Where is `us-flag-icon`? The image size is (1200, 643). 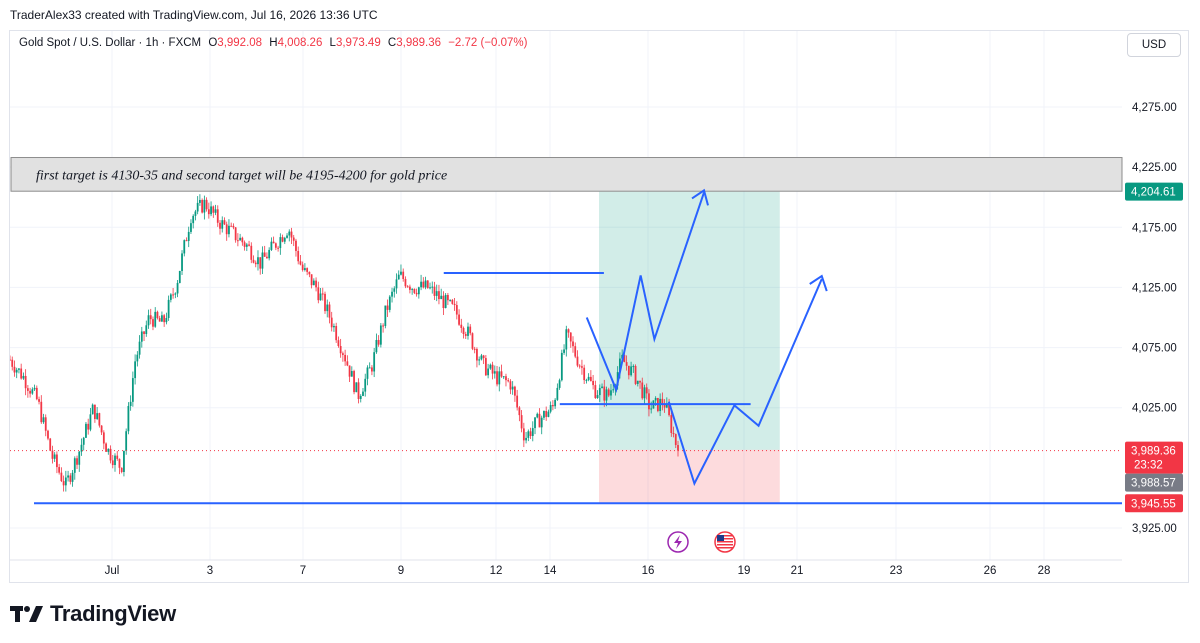
us-flag-icon is located at coordinates (725, 542).